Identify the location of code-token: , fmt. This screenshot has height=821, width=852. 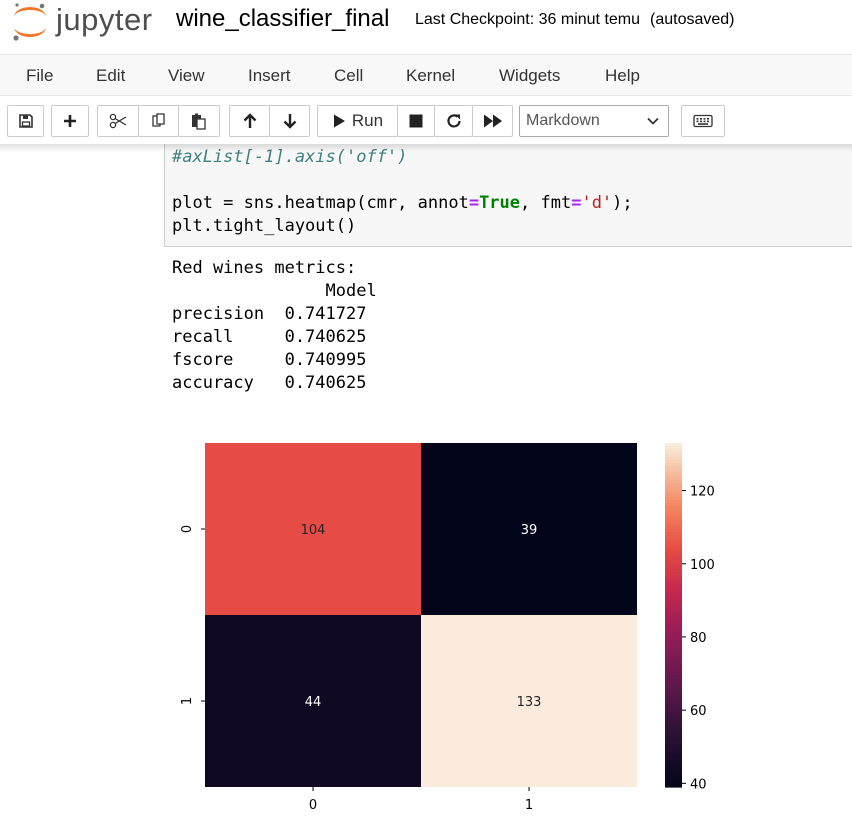
(546, 203).